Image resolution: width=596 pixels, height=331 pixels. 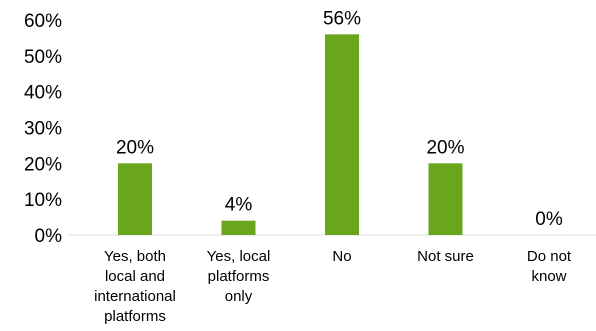 I want to click on y-tick-label: 30%, so click(x=43, y=129).